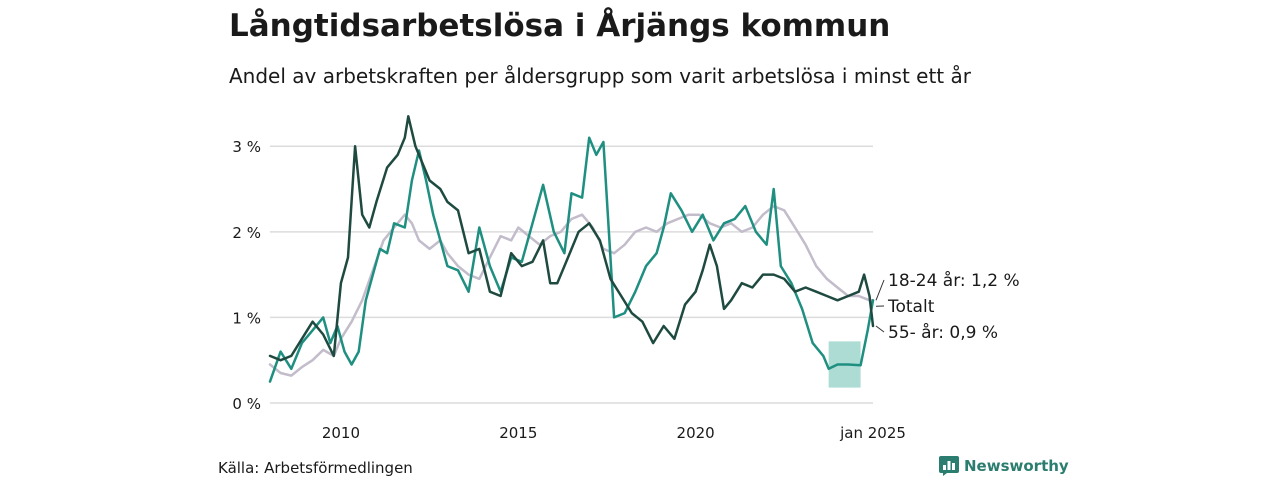 The width and height of the screenshot is (1280, 480). Describe the element at coordinates (560, 26) in the screenshot. I see `chart-title: Långtidsarbetslösa i Årjängs kommun` at that location.